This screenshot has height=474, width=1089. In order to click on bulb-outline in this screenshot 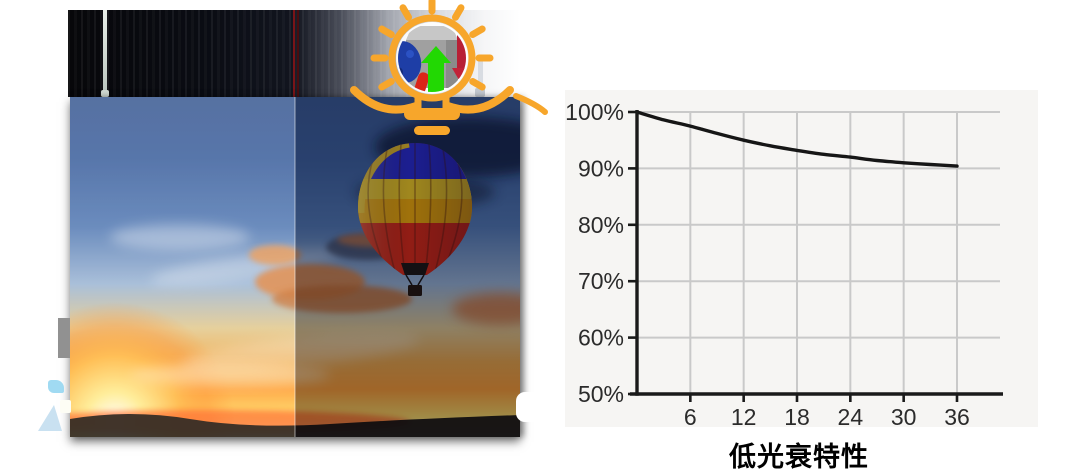, I will do `click(432, 58)`.